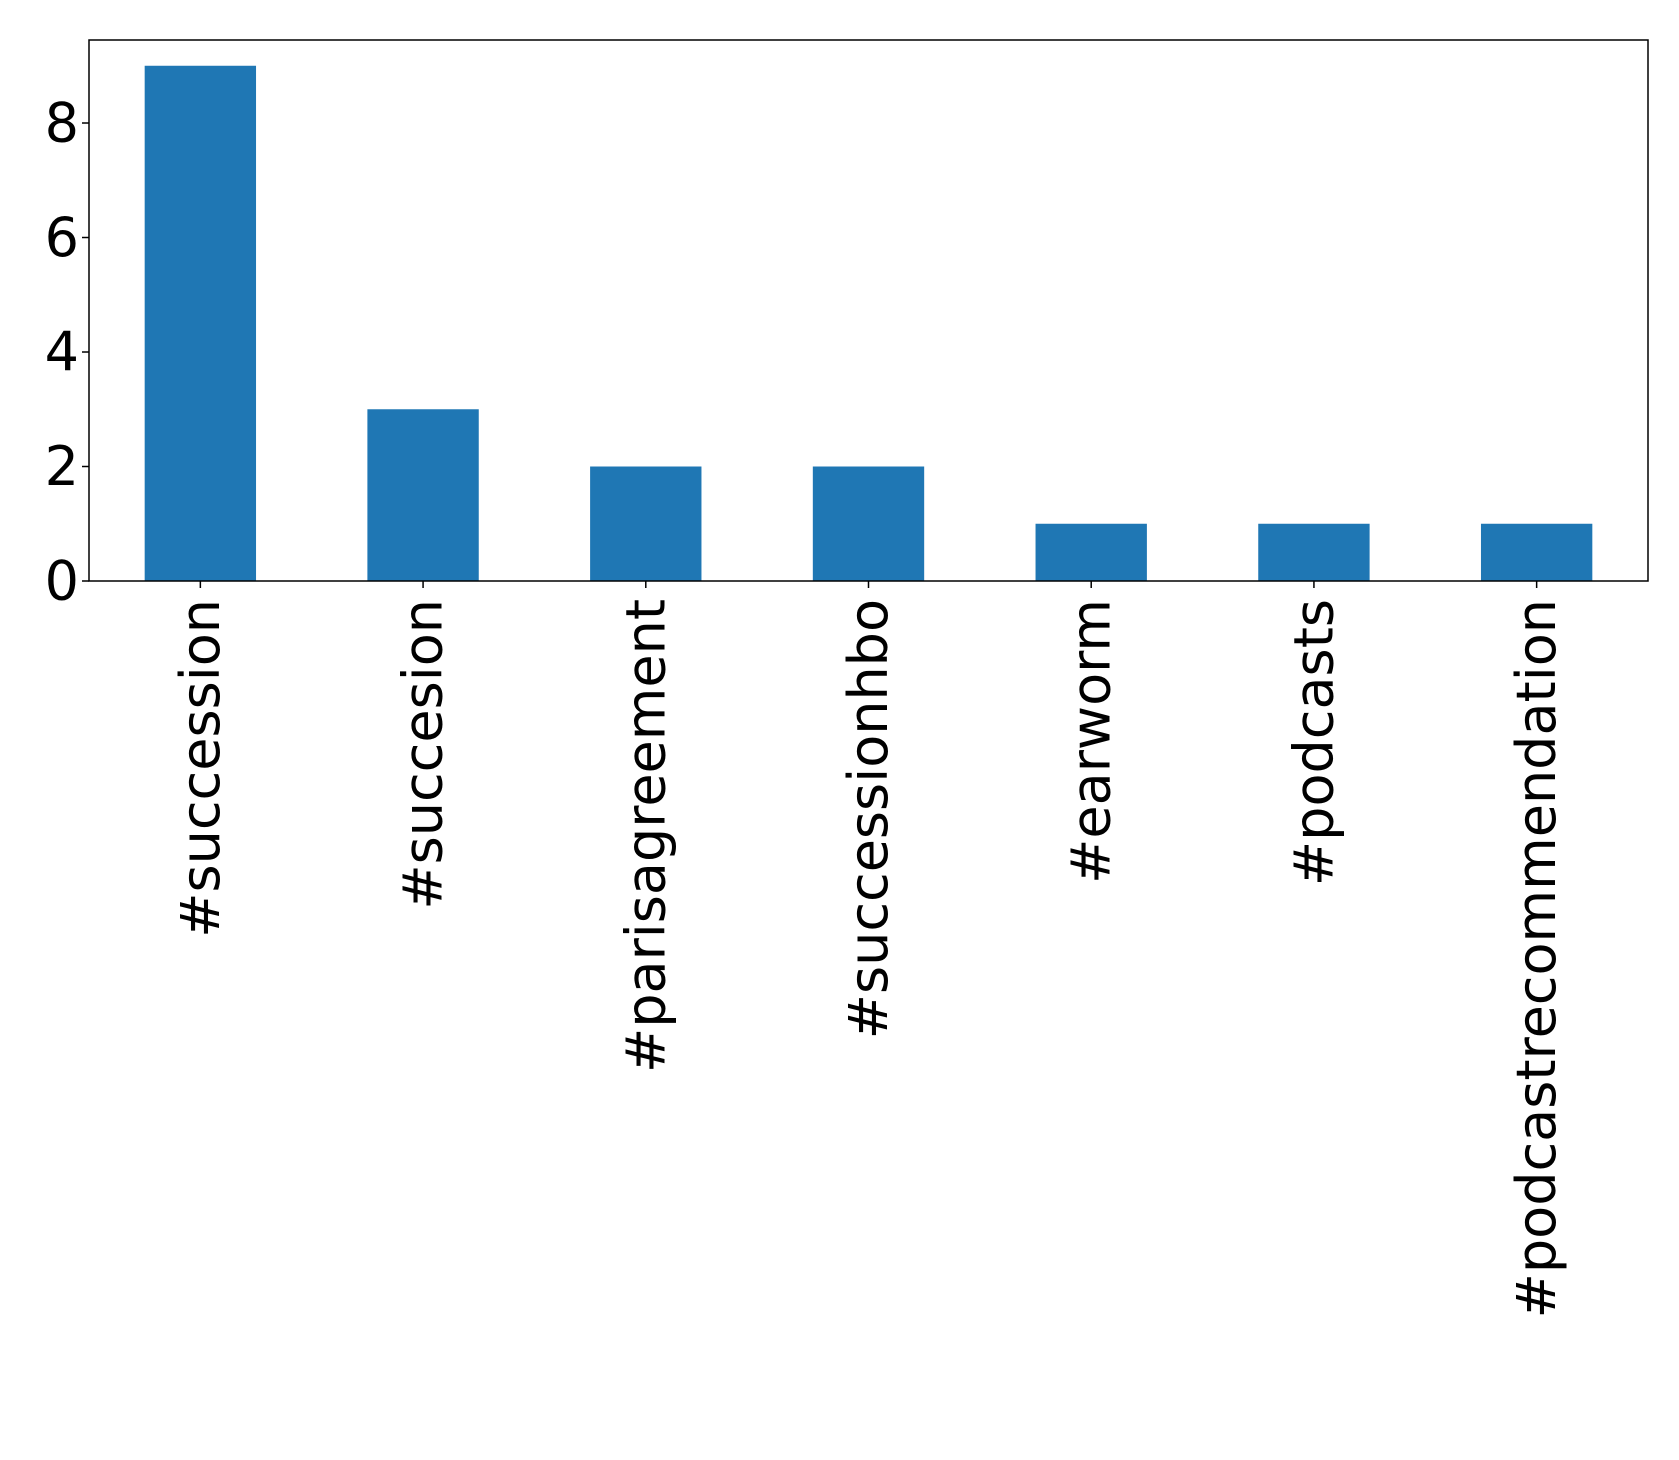 The image size is (1679, 1460). I want to click on x-tick-label-2: #parisagreement, so click(645, 836).